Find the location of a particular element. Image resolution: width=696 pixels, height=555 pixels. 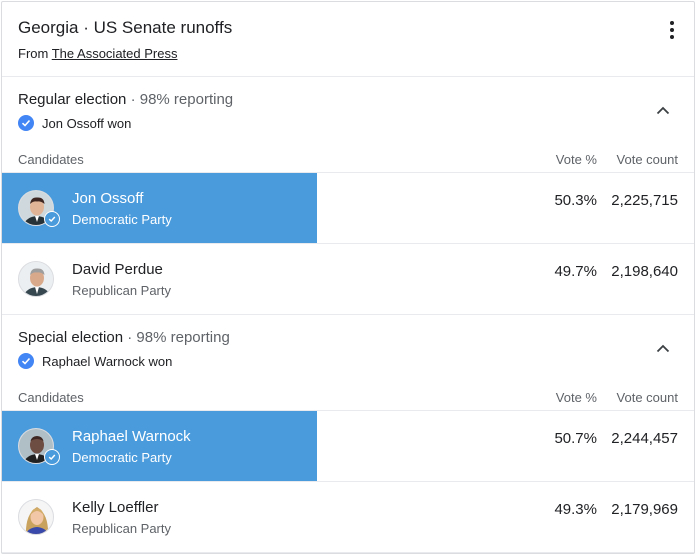

candidate-name: Jon Ossoff is located at coordinates (108, 198).